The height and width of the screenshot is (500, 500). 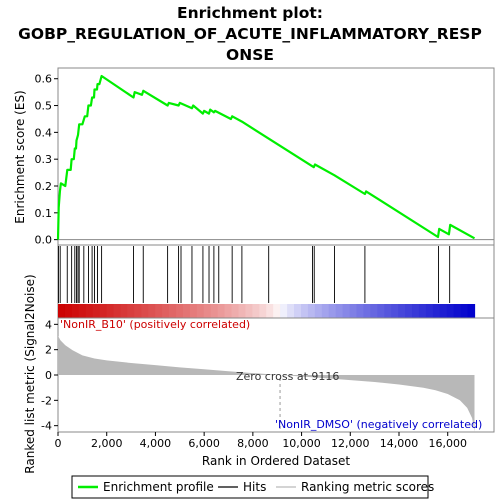 I want to click on x-tick-label: 4,000, so click(x=156, y=443).